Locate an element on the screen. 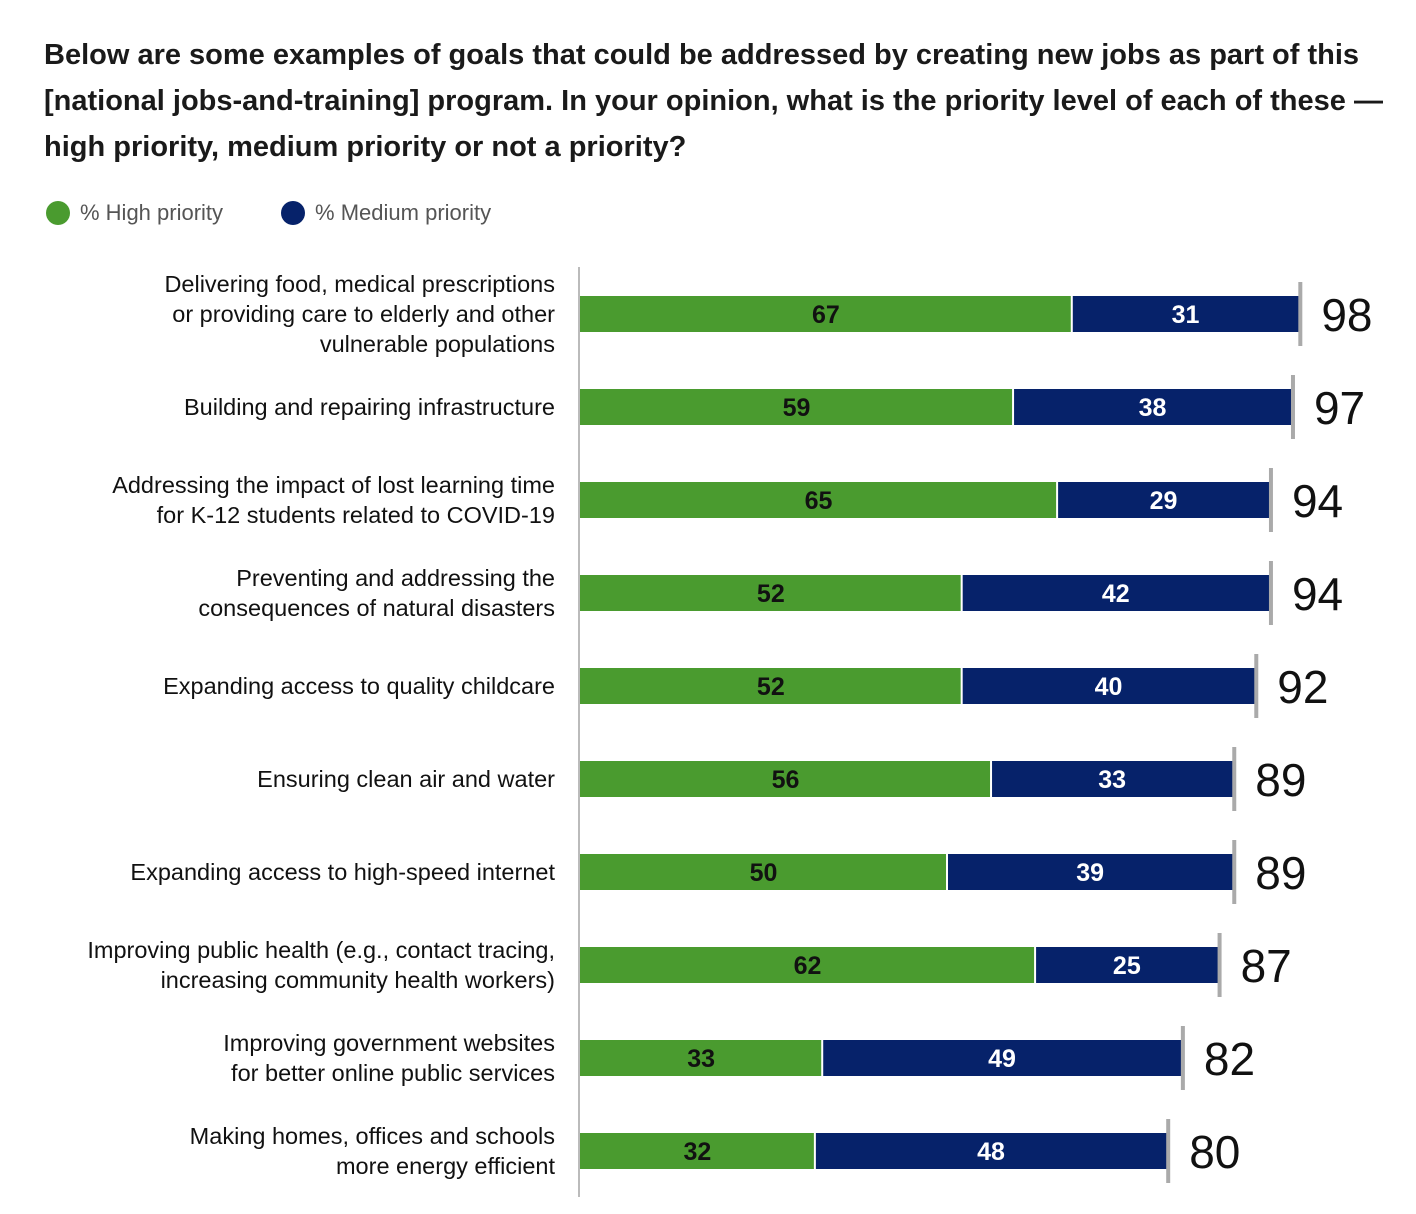  data-label-medium: 39 is located at coordinates (1090, 873).